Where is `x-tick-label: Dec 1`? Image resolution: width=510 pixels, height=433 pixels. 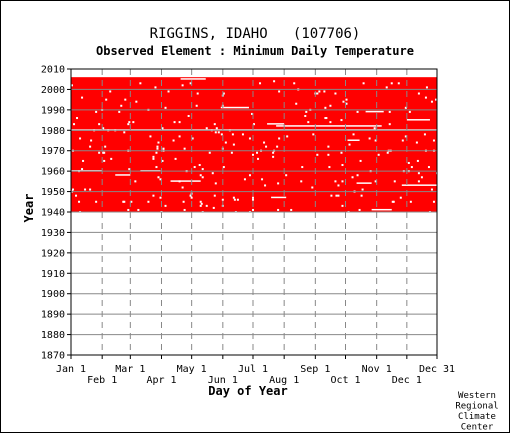 x-tick-label: Dec 1 is located at coordinates (407, 380).